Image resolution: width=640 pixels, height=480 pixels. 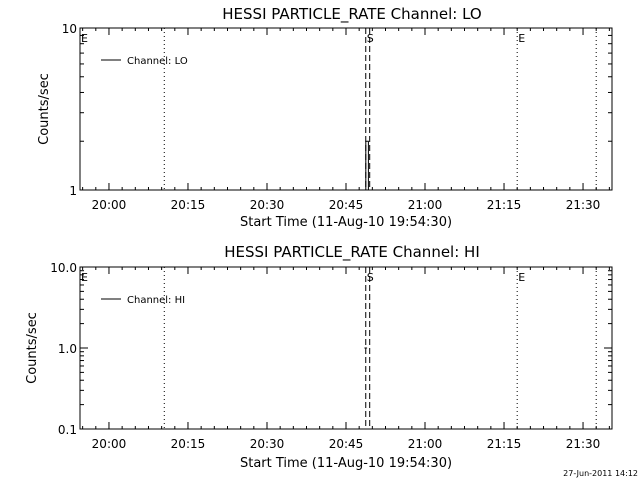 What do you see at coordinates (600, 473) in the screenshot?
I see `footer-timestamp: 27-Jun-2011 14:12` at bounding box center [600, 473].